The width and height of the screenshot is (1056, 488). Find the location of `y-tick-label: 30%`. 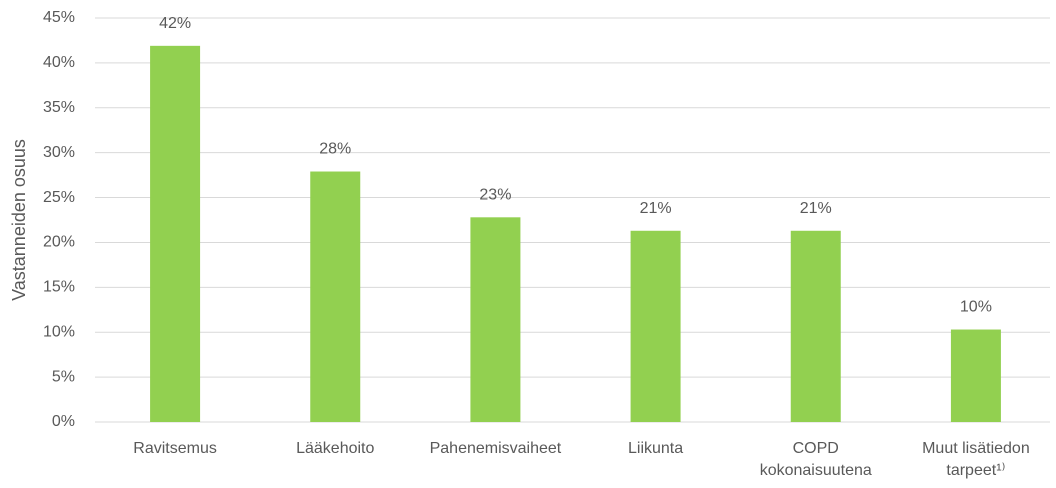

y-tick-label: 30% is located at coordinates (59, 152).